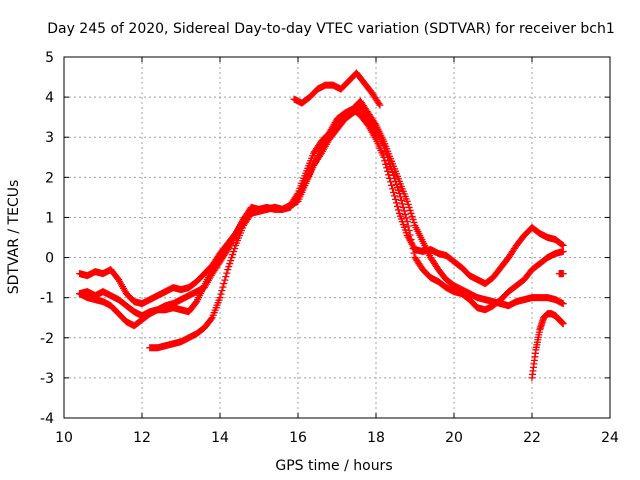 The image size is (640, 480). Describe the element at coordinates (200, 280) in the screenshot. I see `series-track-d` at that location.